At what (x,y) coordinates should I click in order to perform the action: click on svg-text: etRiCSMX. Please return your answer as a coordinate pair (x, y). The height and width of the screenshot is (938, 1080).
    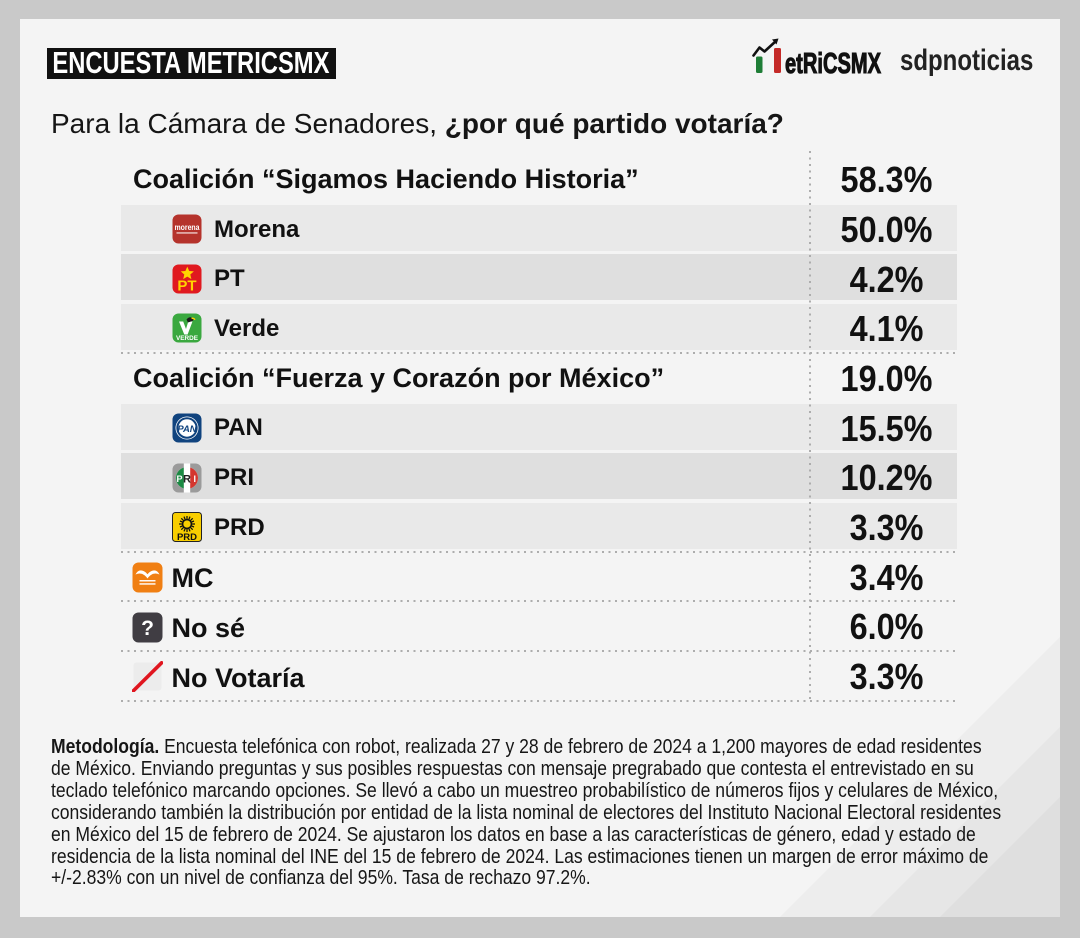
    Looking at the image, I should click on (833, 64).